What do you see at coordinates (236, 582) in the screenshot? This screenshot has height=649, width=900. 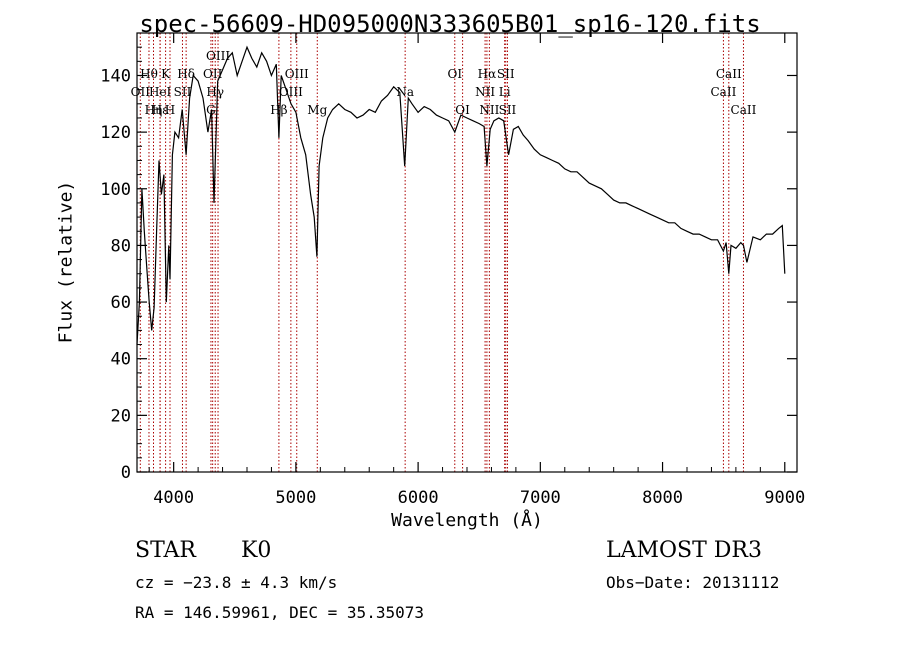 I see `redshift-cz: cz = −23.8 ± 4.3 km/s` at bounding box center [236, 582].